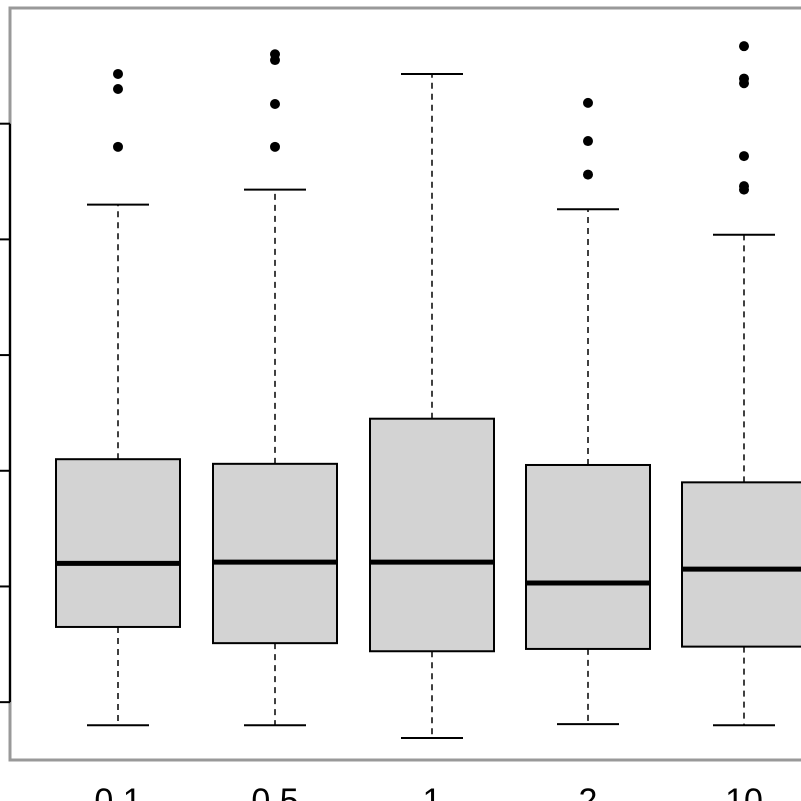  I want to click on x-tick-labels: 0.1 0.5 1 2 10, so click(428, 791).